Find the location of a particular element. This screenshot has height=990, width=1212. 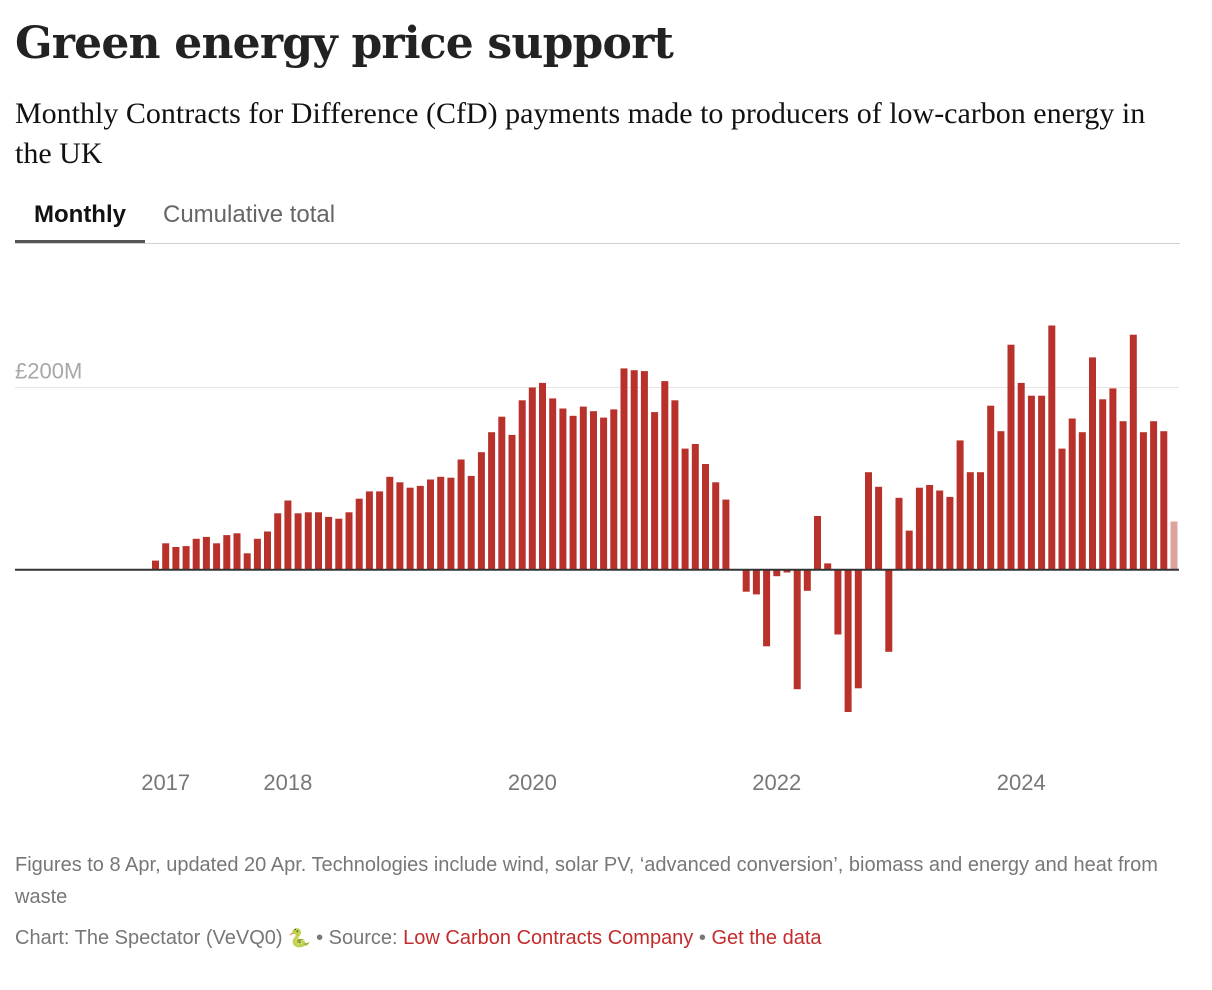

bar: 2023-09: £107M is located at coordinates (980, 521).